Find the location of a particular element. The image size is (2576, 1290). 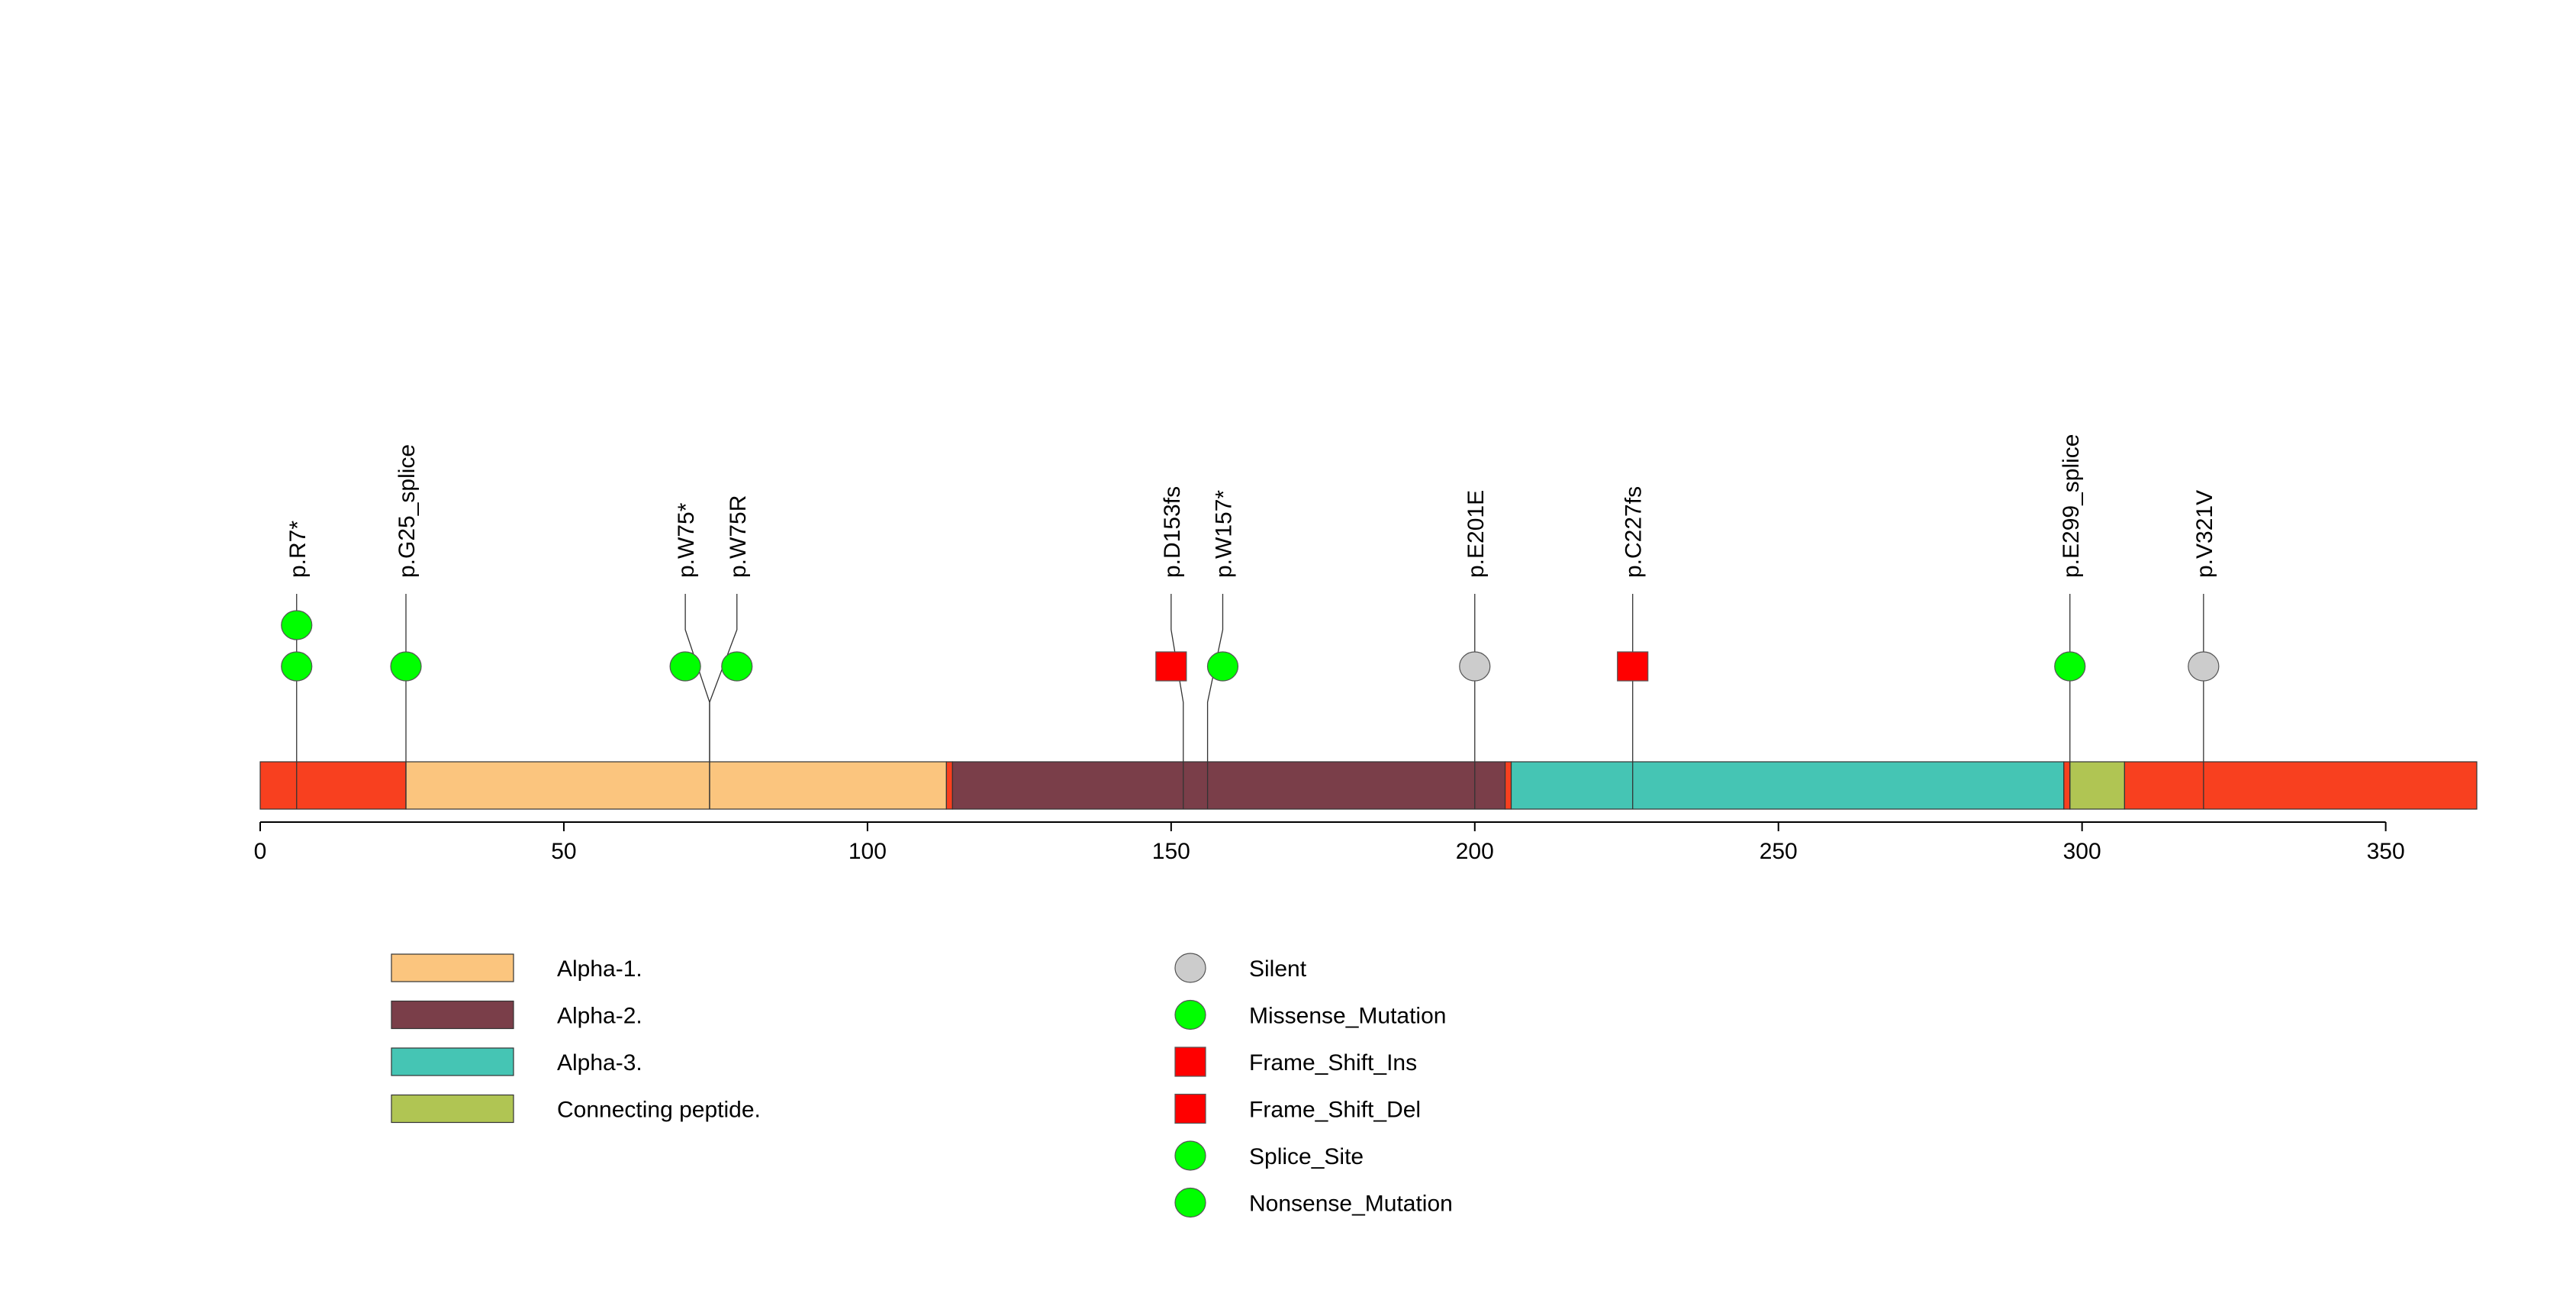

mutation-label: p.W75* is located at coordinates (686, 540).